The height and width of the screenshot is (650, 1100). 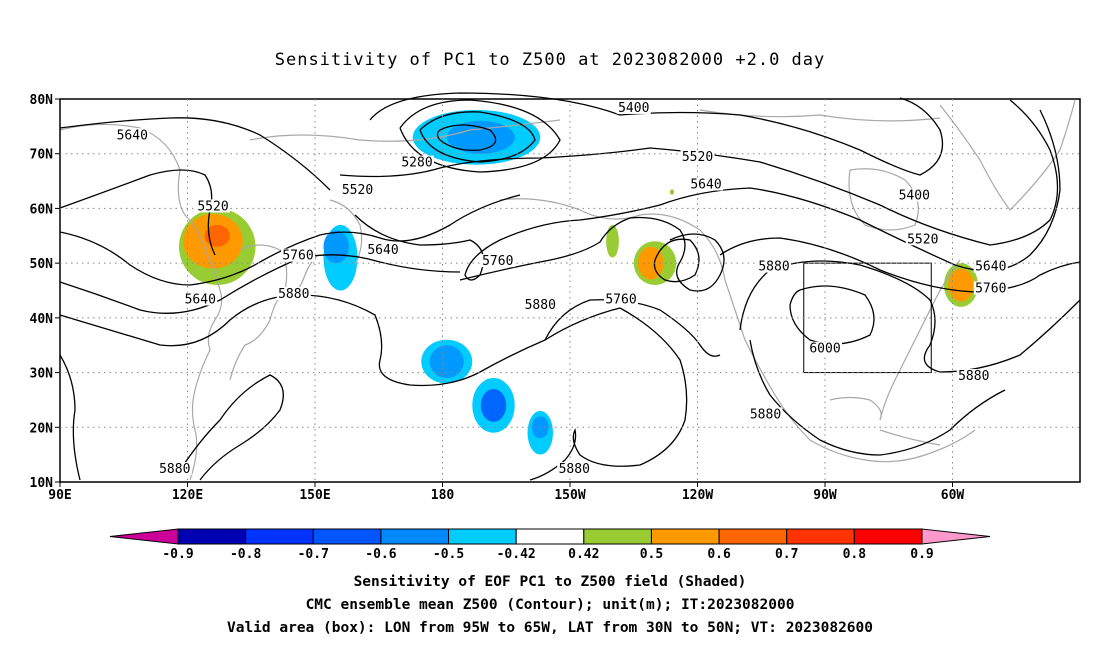 I want to click on lon-tick-label: 150W, so click(x=569, y=495).